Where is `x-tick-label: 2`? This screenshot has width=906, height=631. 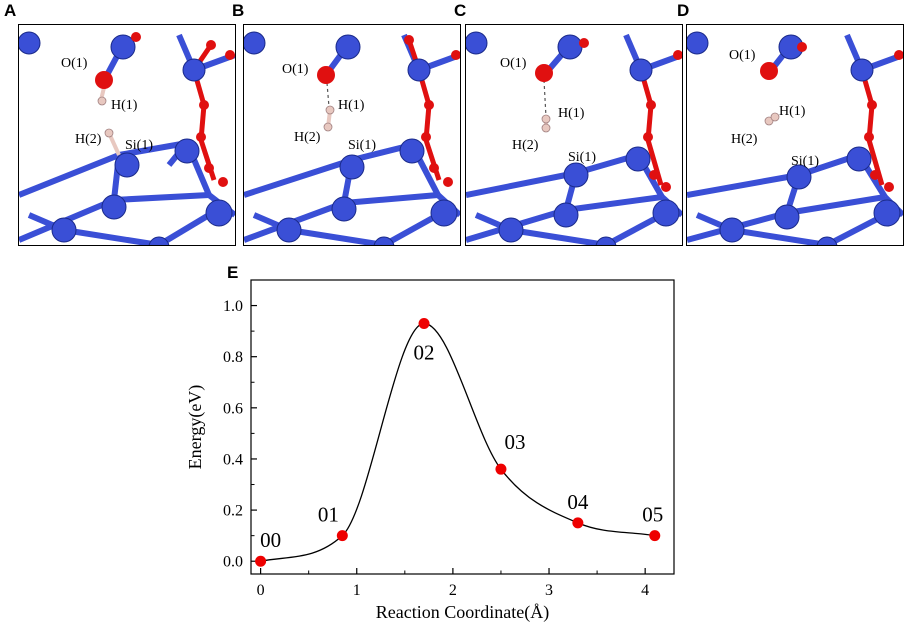
x-tick-label: 2 is located at coordinates (453, 590).